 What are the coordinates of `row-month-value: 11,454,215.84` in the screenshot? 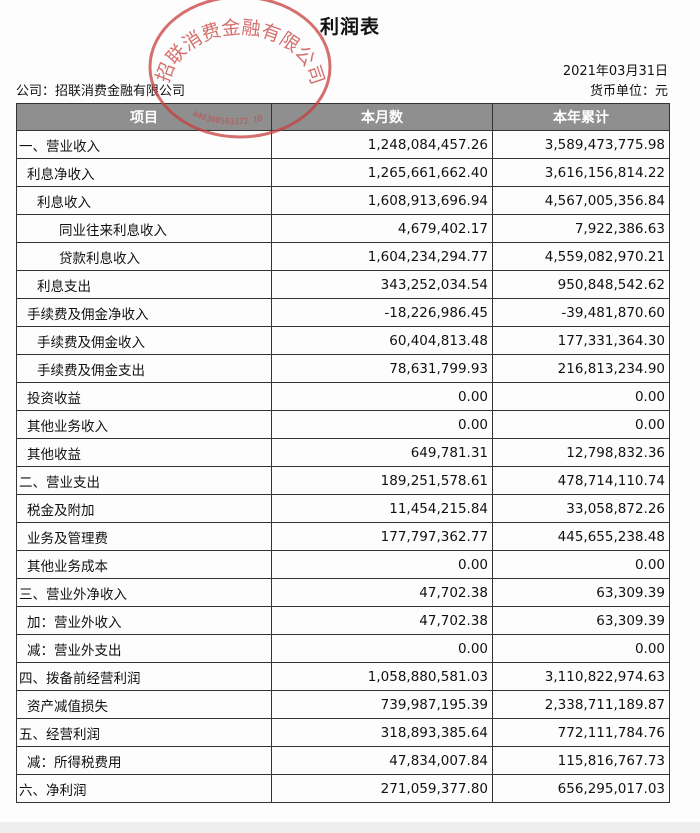 It's located at (382, 508).